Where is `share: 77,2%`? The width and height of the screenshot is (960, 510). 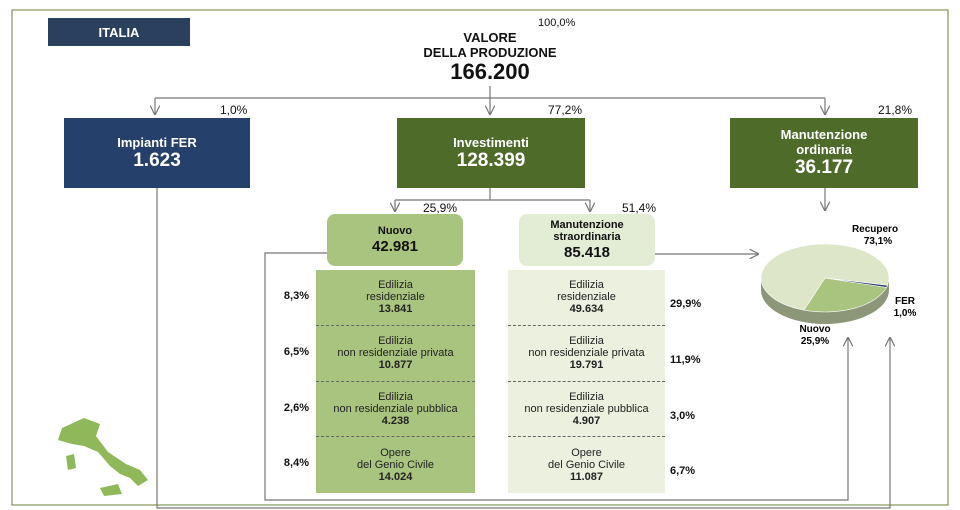
share: 77,2% is located at coordinates (565, 110).